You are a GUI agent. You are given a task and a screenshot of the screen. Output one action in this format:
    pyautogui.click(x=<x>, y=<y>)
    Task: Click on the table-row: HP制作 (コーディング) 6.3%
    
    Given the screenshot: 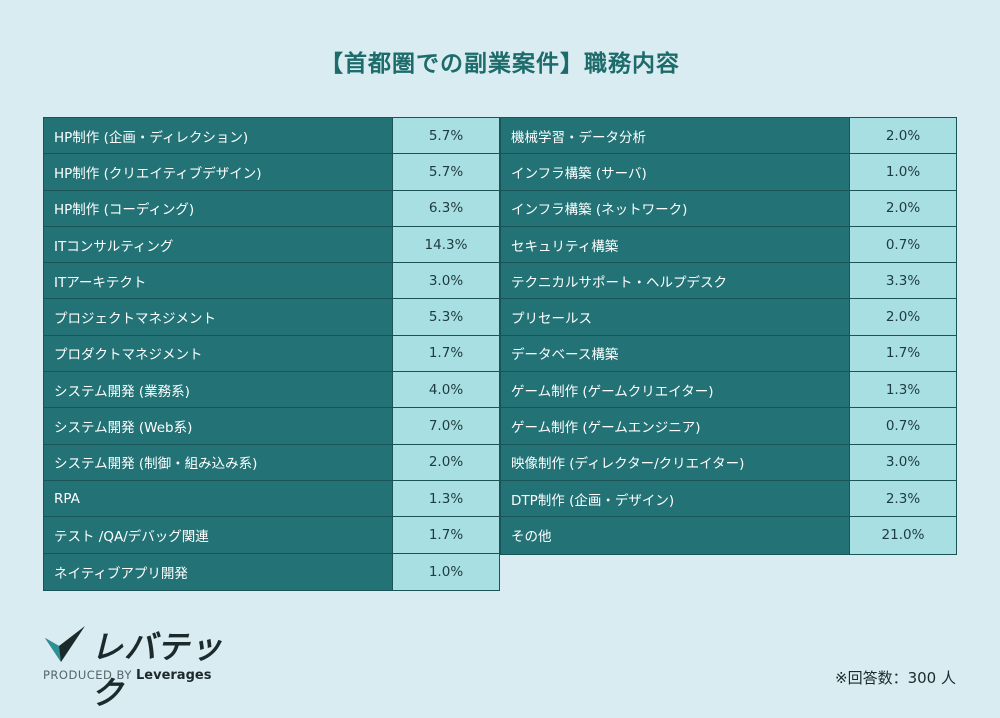 What is the action you would take?
    pyautogui.click(x=271, y=208)
    